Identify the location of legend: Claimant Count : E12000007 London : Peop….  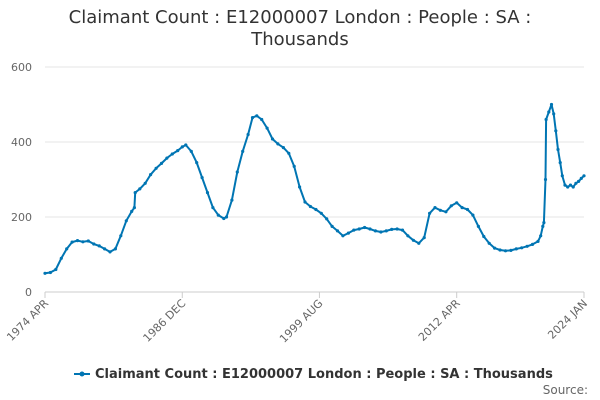
(313, 374).